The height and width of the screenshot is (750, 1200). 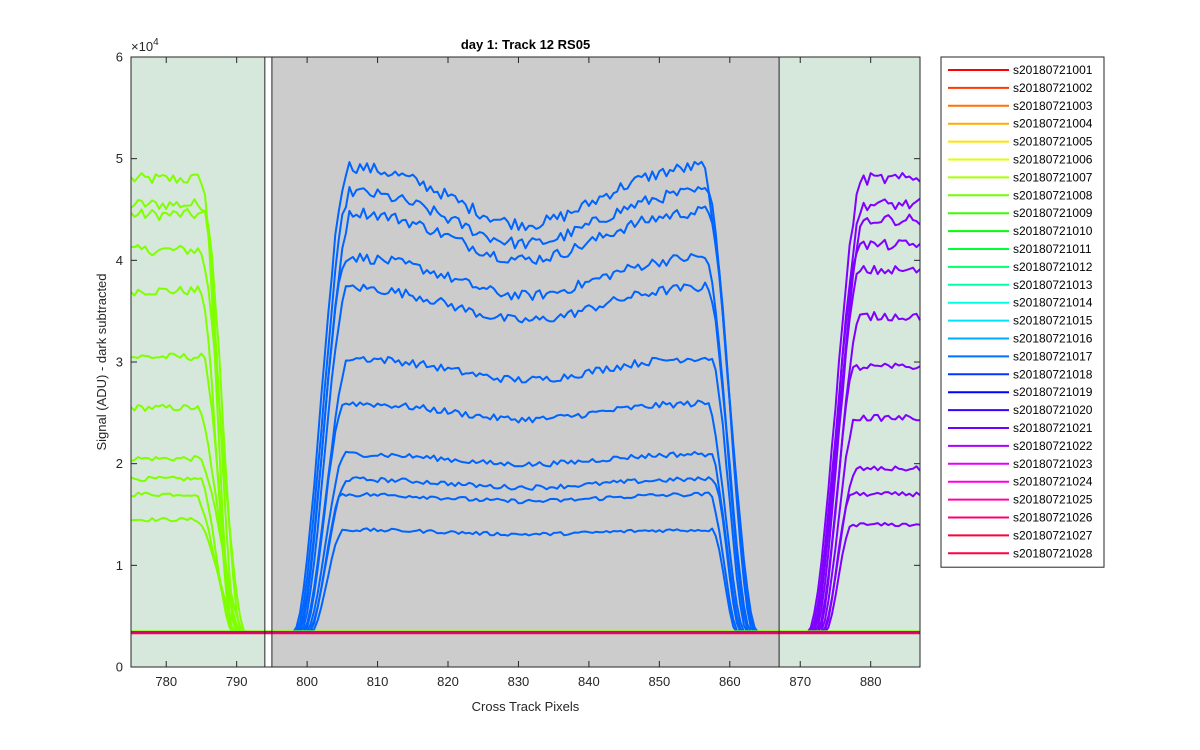 What do you see at coordinates (1053, 410) in the screenshot?
I see `legend-entry: s20180721020` at bounding box center [1053, 410].